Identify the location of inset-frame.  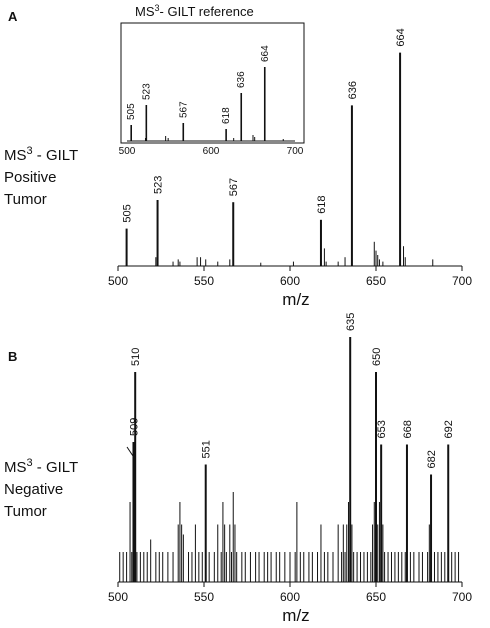
(212, 83).